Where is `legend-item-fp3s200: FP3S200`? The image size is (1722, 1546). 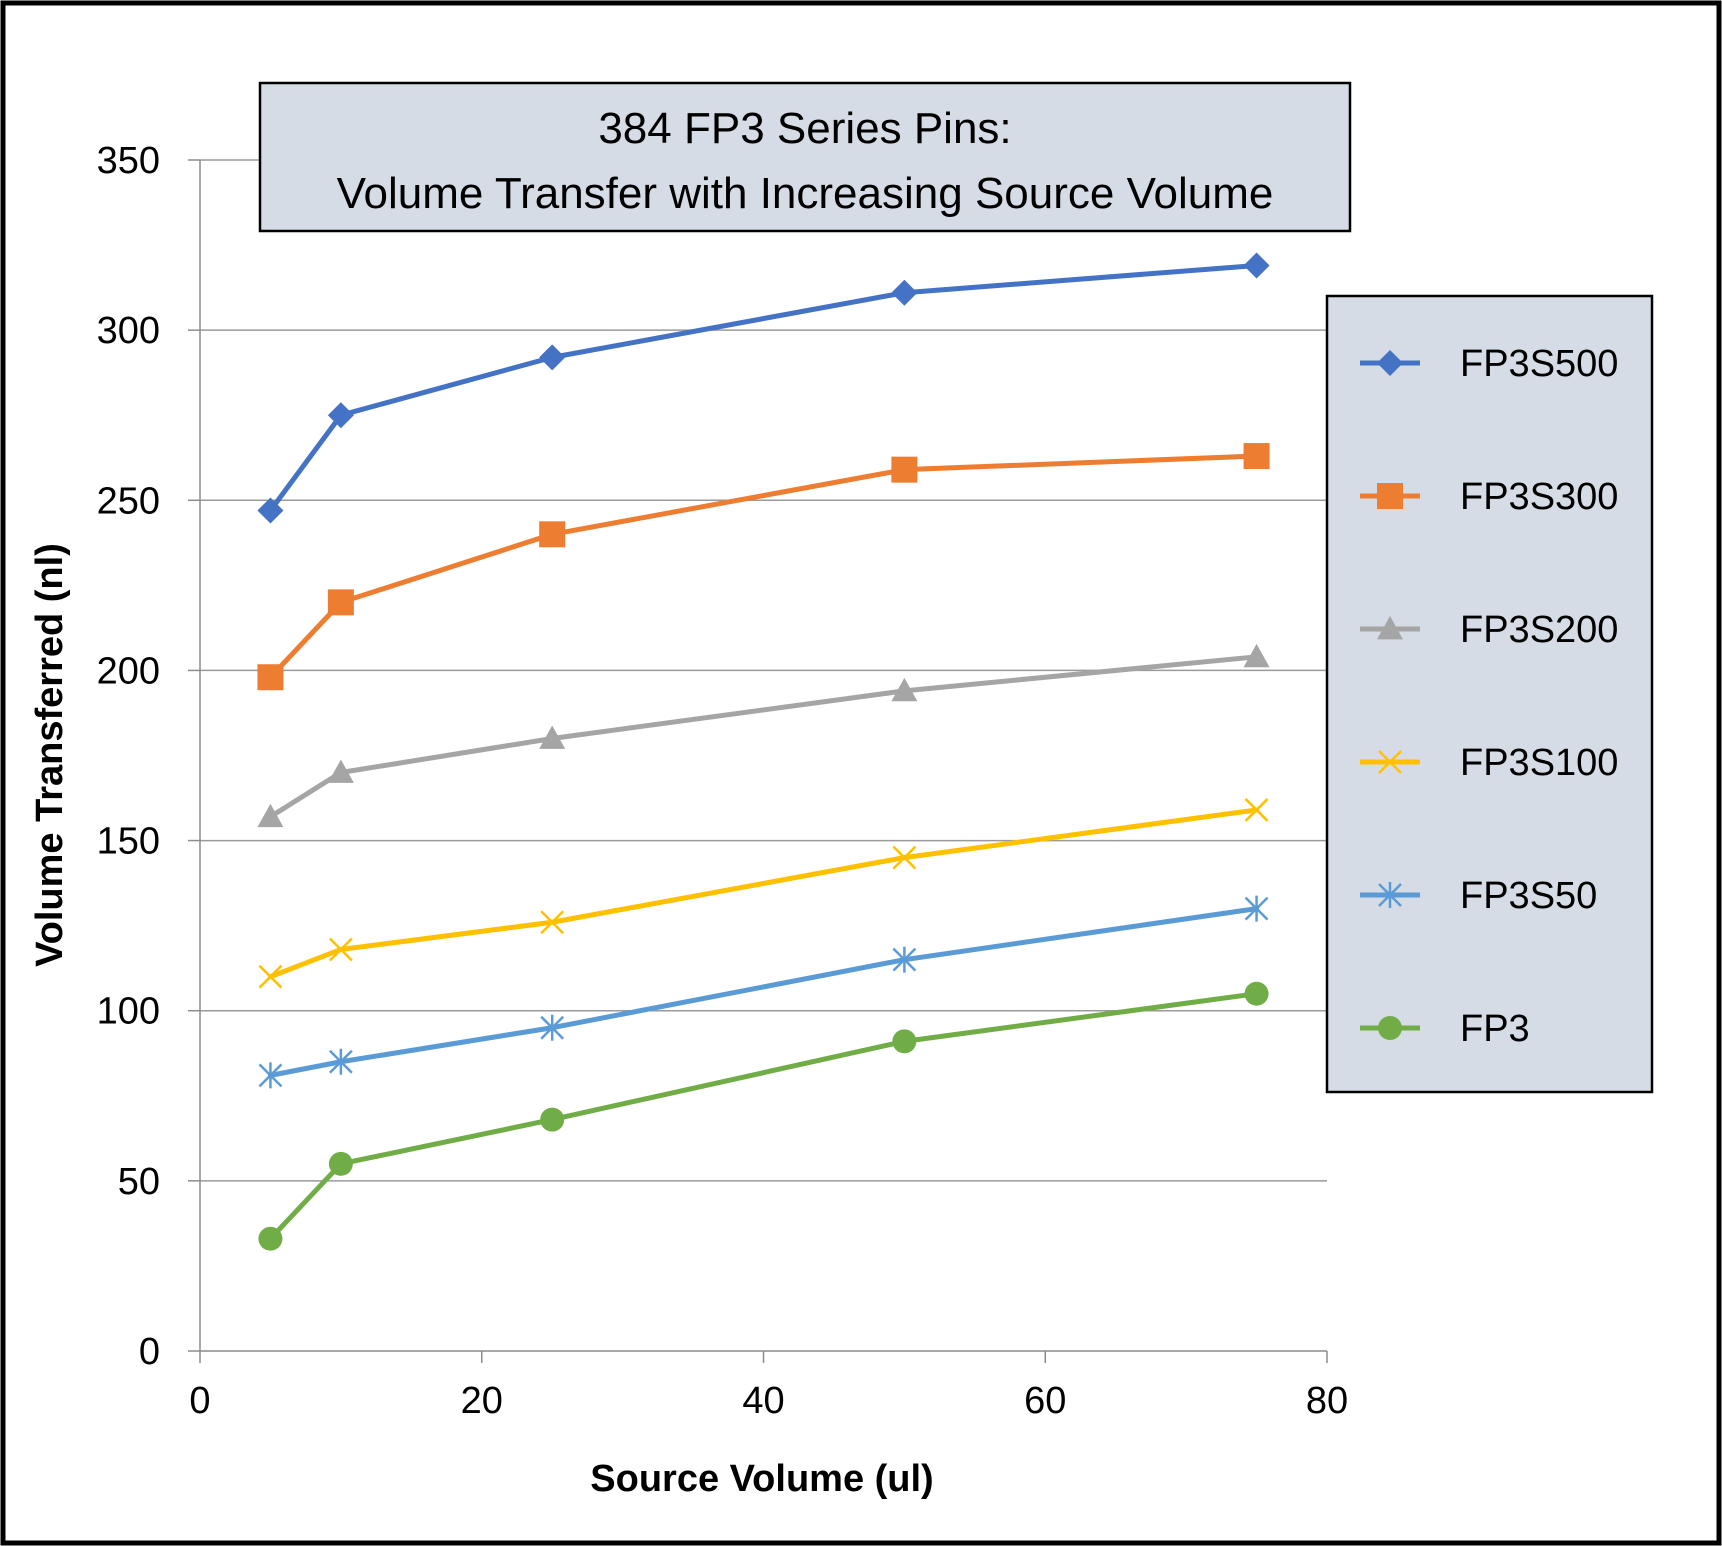 legend-item-fp3s200: FP3S200 is located at coordinates (1489, 630).